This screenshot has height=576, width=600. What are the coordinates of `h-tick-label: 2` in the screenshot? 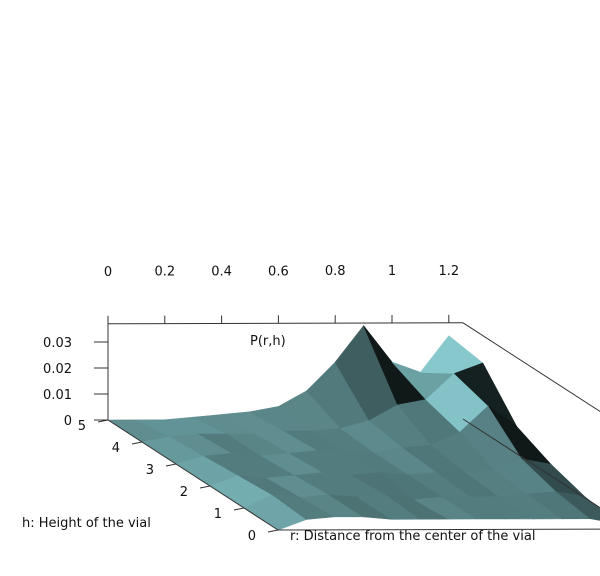 It's located at (184, 492).